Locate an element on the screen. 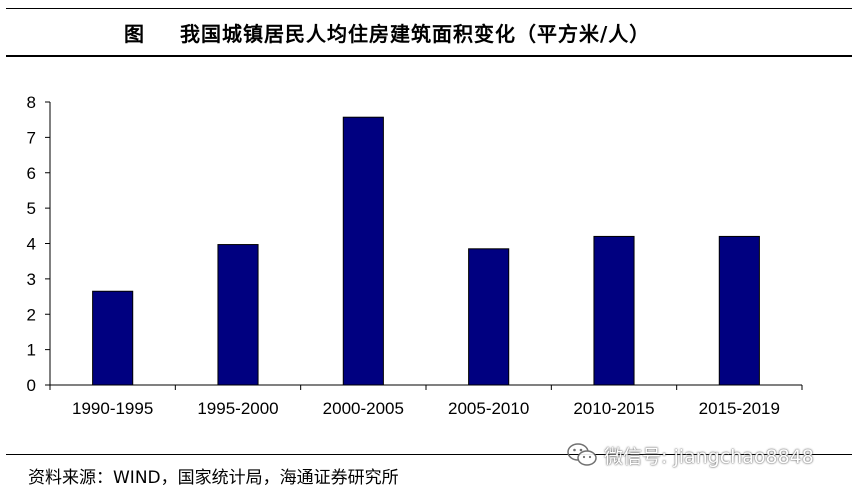 The width and height of the screenshot is (858, 493). x-tick-label: 2010-2015 is located at coordinates (613, 408).